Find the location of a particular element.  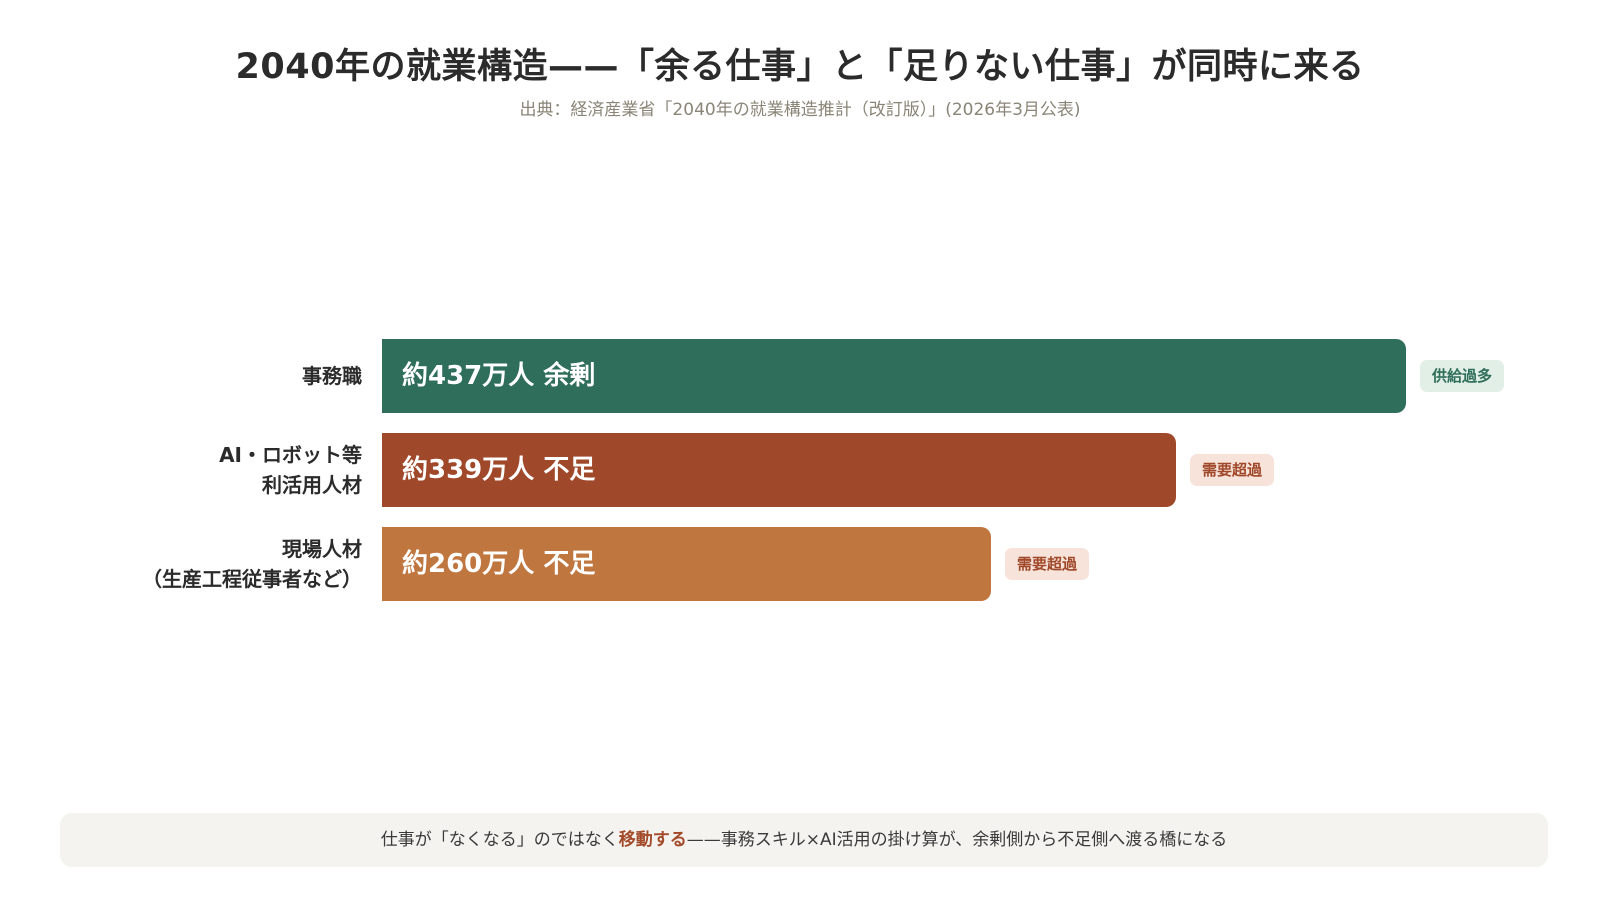

bar-value-label: 約437万人 余剰 is located at coordinates (499, 376).